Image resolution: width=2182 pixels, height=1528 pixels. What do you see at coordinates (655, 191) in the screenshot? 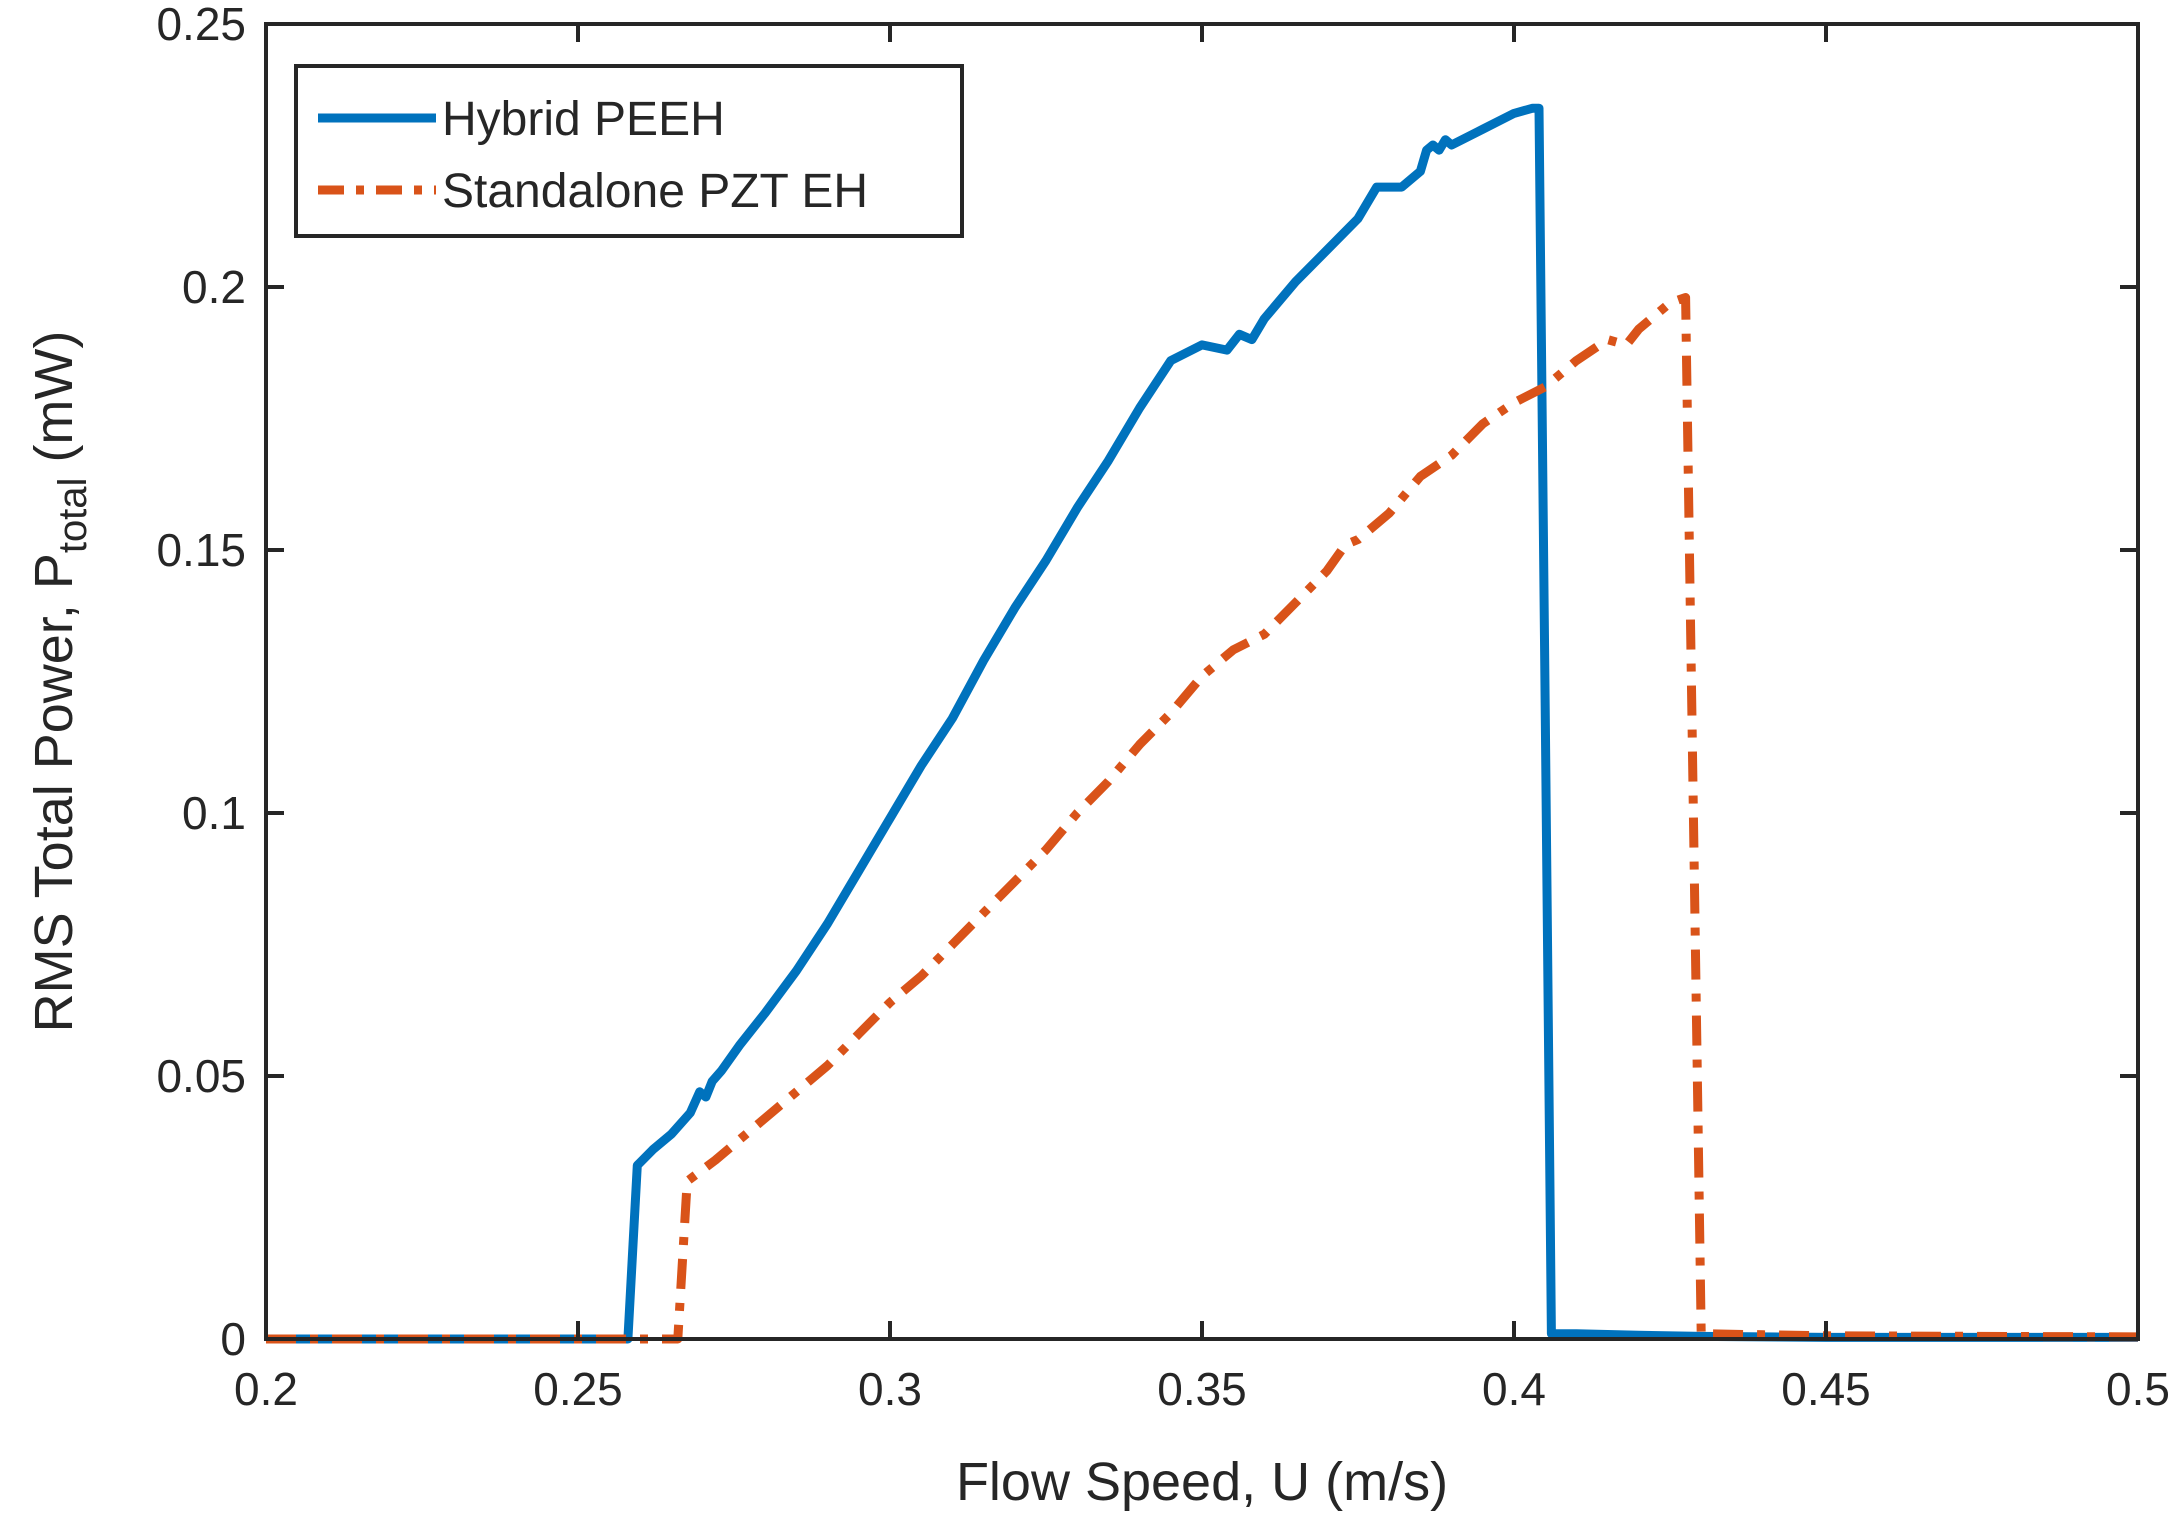
I see `legend-entry-standalone-pzt-eh: Standalone PZT EH` at bounding box center [655, 191].